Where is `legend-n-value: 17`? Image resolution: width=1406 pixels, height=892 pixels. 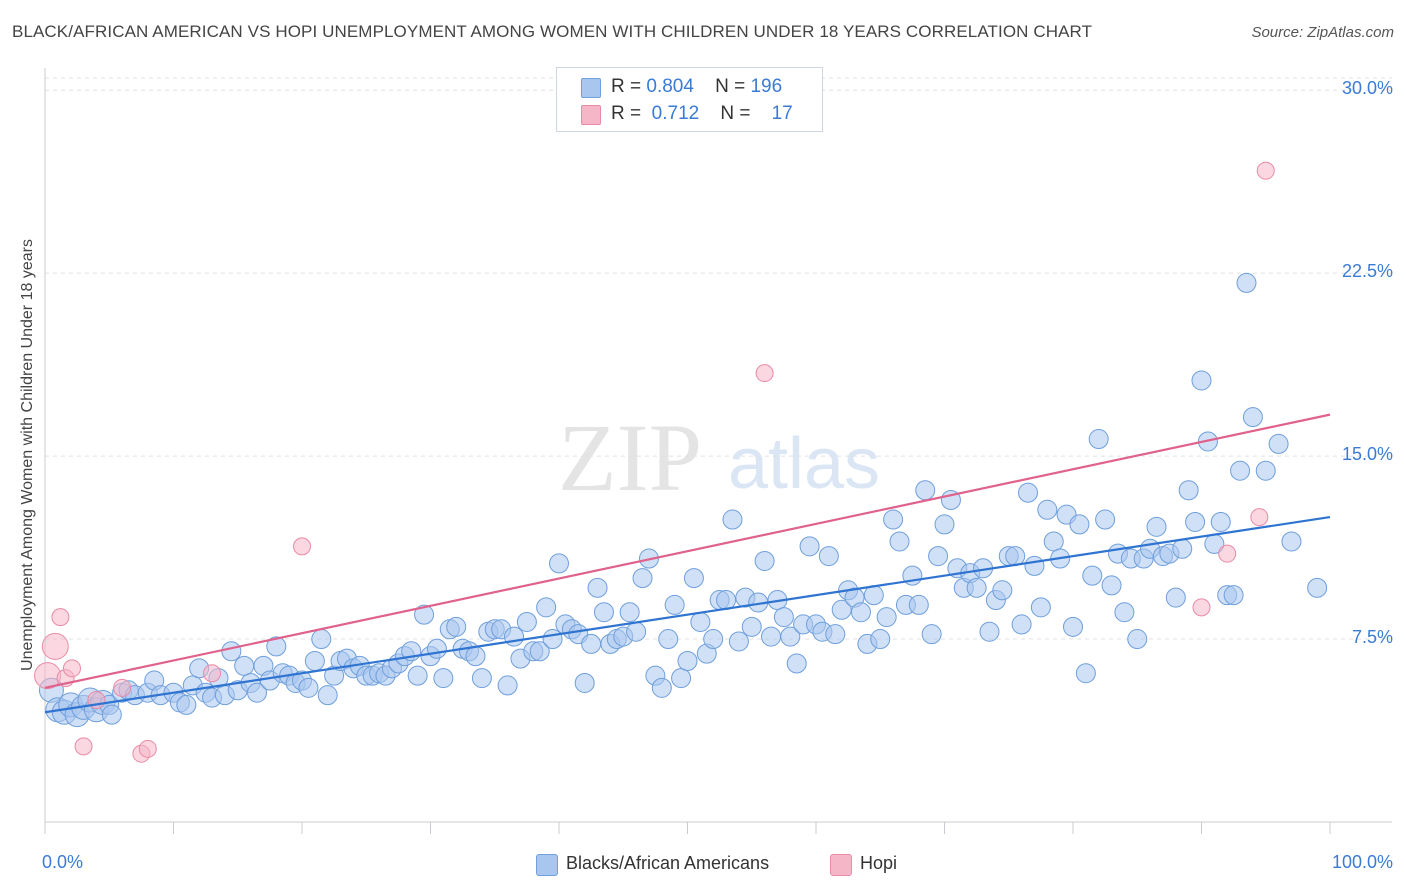
legend-n-value: 17 is located at coordinates (782, 113).